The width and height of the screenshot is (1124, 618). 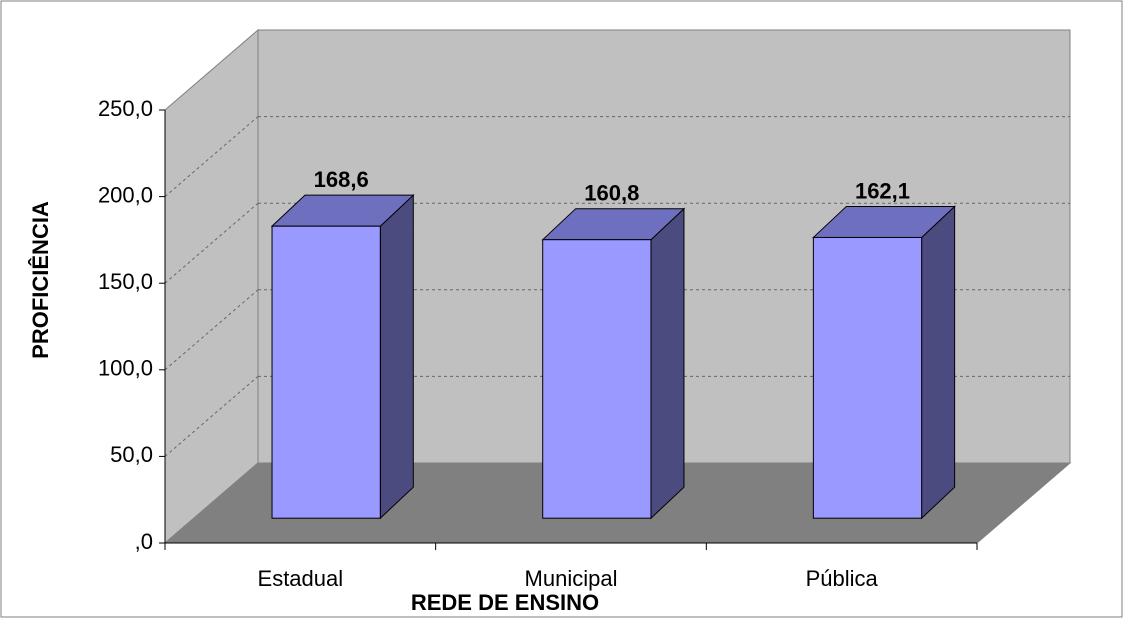 What do you see at coordinates (125, 194) in the screenshot?
I see `y-tick-label: 200,0` at bounding box center [125, 194].